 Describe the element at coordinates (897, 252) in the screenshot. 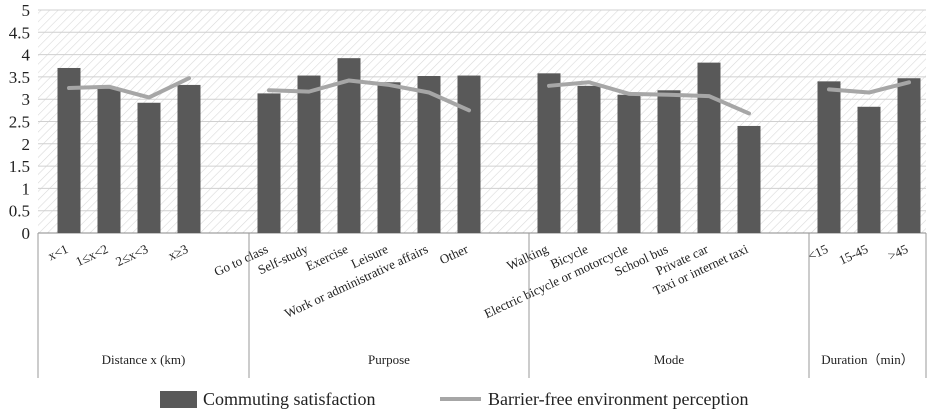

I see `category-label: >45` at that location.